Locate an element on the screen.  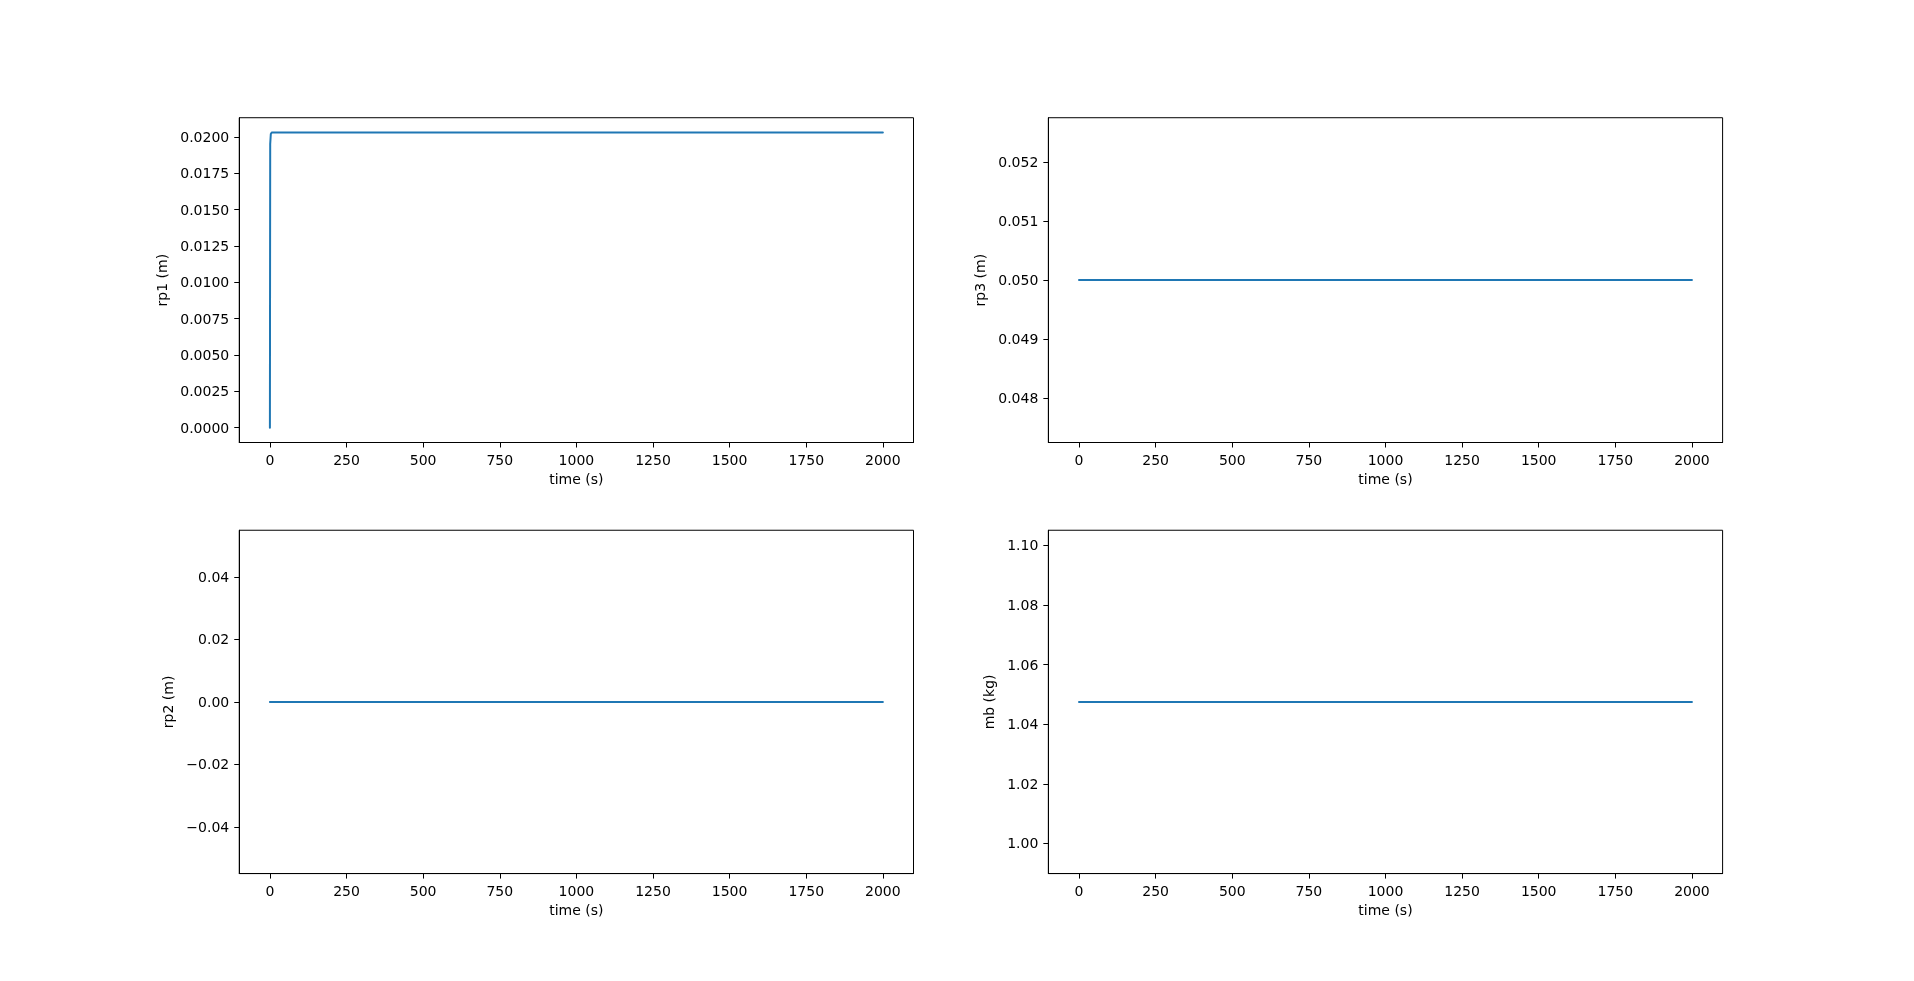
y-tick-label: 0.02 is located at coordinates (214, 638).